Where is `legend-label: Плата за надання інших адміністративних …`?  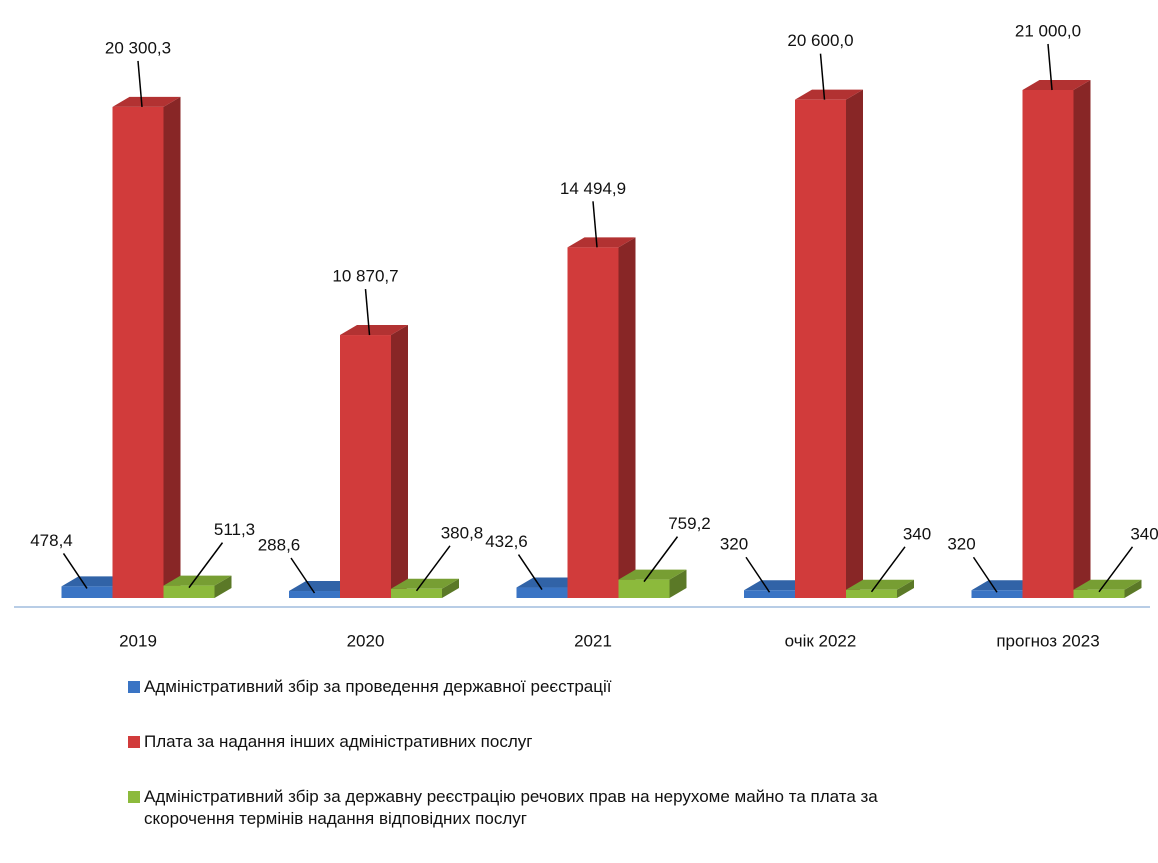 legend-label: Плата за надання інших адміністративних … is located at coordinates (338, 741).